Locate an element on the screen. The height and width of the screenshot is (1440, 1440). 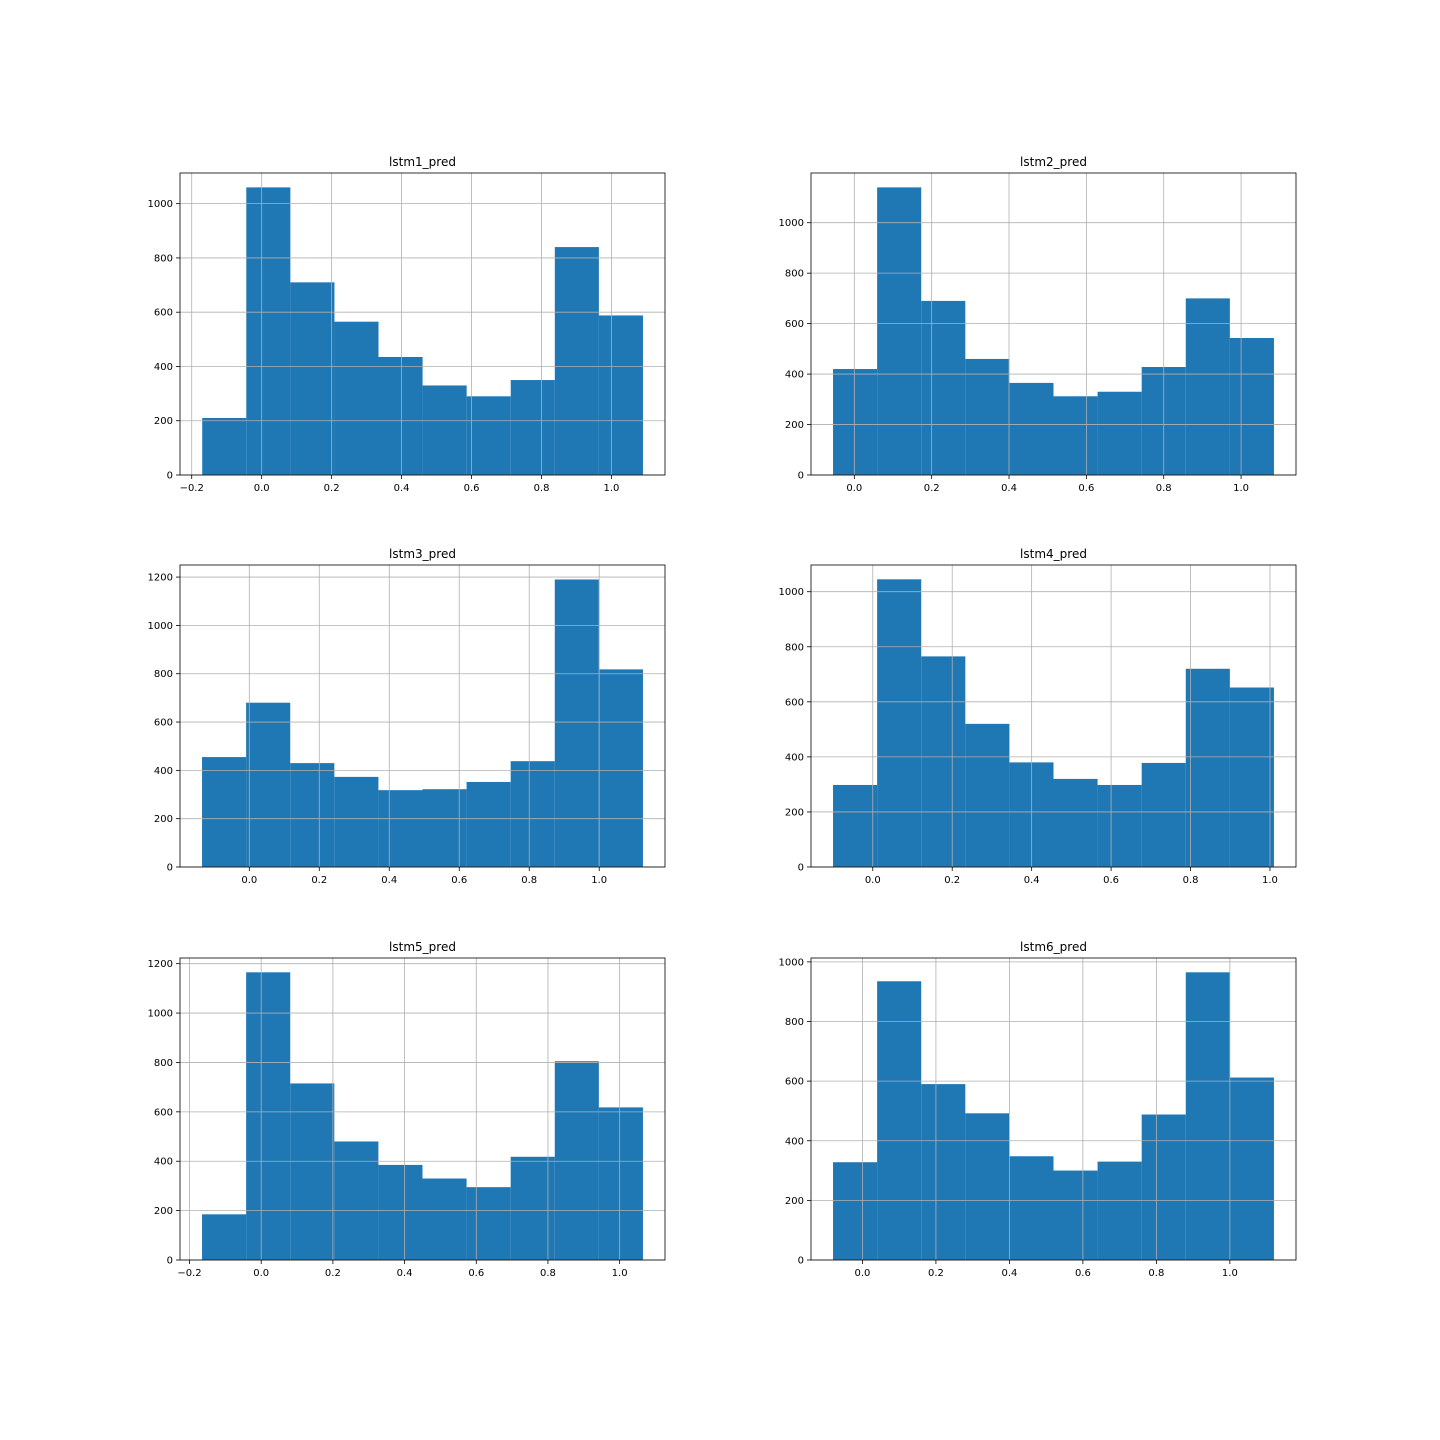
y-tick-label: 1200 is located at coordinates (160, 578).